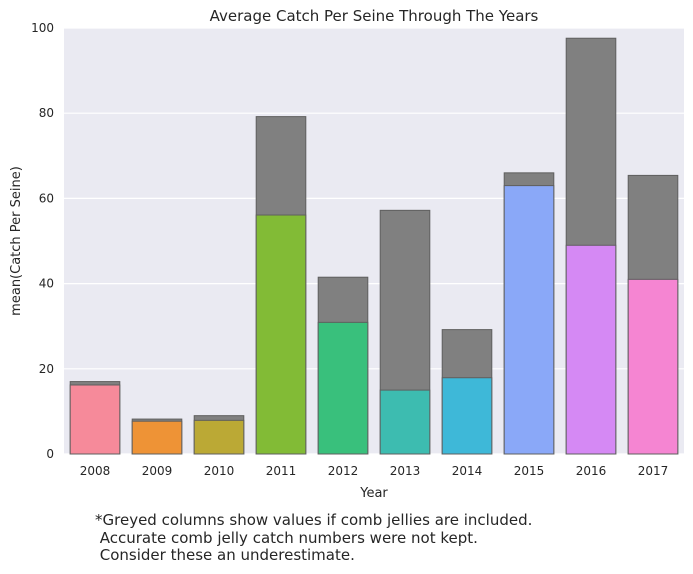  What do you see at coordinates (46, 113) in the screenshot?
I see `y-tick-label: 80` at bounding box center [46, 113].